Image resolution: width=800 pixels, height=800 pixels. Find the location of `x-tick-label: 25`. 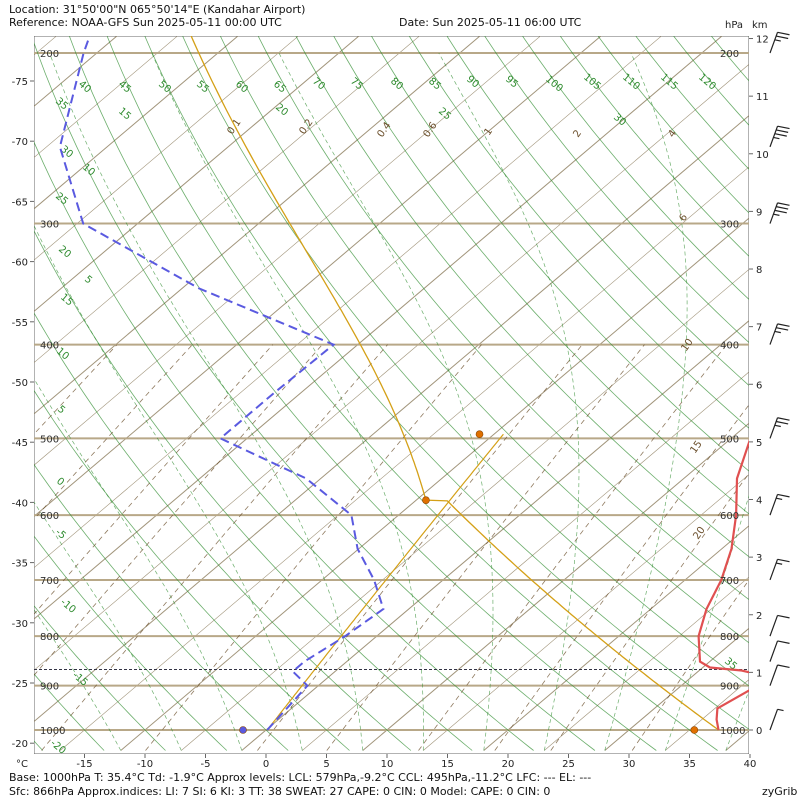

x-tick-label: 25 is located at coordinates (568, 764).